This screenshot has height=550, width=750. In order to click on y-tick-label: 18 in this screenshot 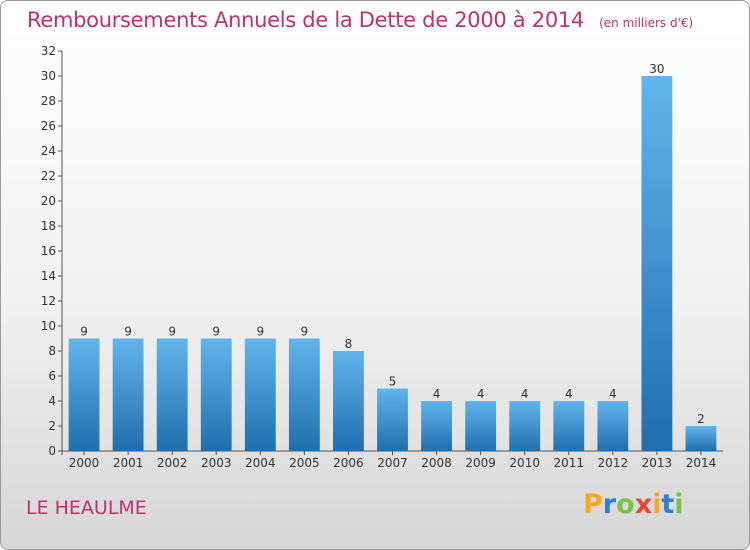, I will do `click(48, 226)`.